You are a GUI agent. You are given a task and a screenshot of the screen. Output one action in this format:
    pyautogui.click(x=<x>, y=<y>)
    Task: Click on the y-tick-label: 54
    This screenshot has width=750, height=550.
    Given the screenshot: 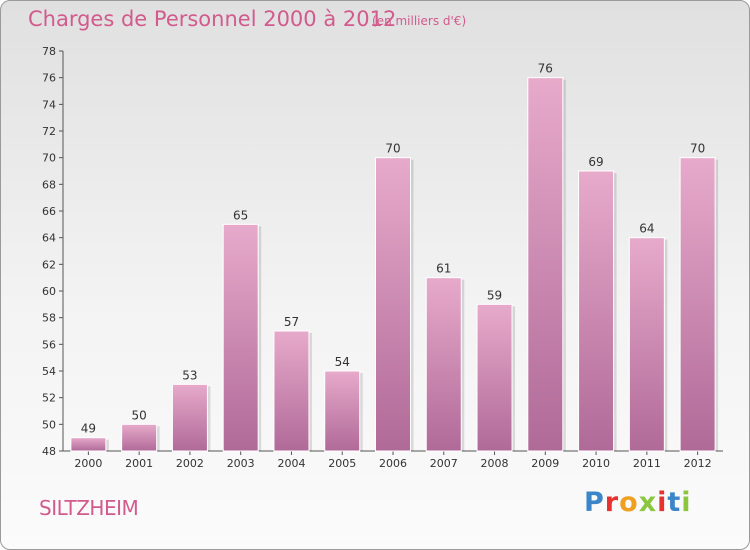 What is the action you would take?
    pyautogui.click(x=49, y=371)
    